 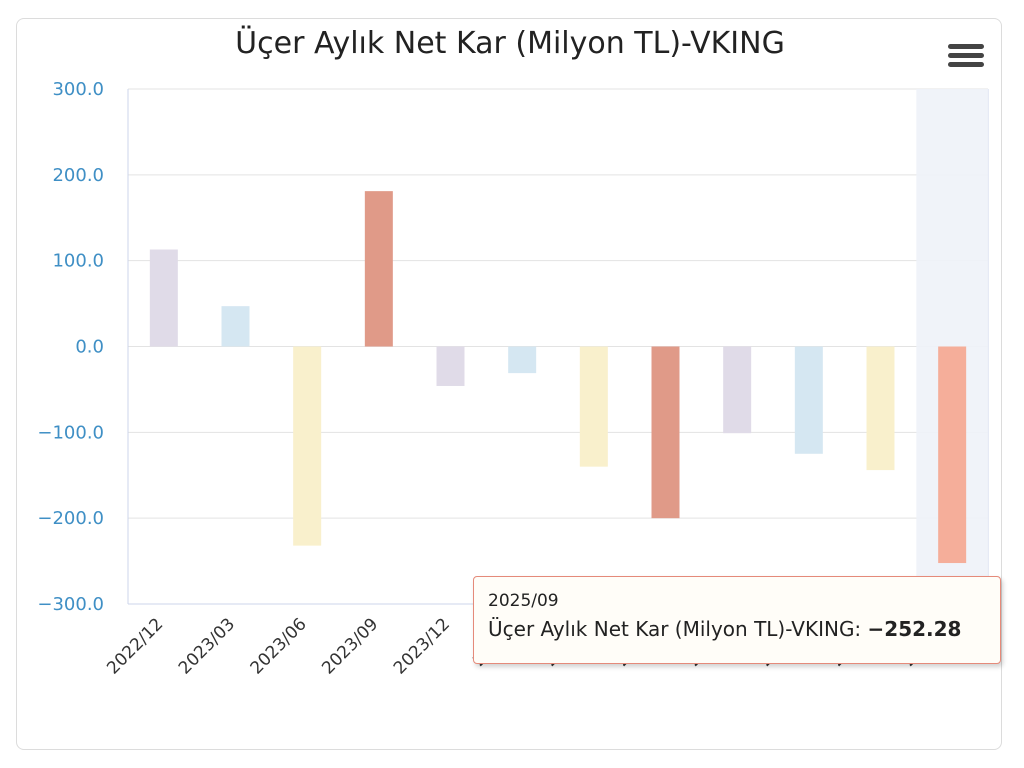 I want to click on x-tick-label: 2023/03, so click(x=207, y=646).